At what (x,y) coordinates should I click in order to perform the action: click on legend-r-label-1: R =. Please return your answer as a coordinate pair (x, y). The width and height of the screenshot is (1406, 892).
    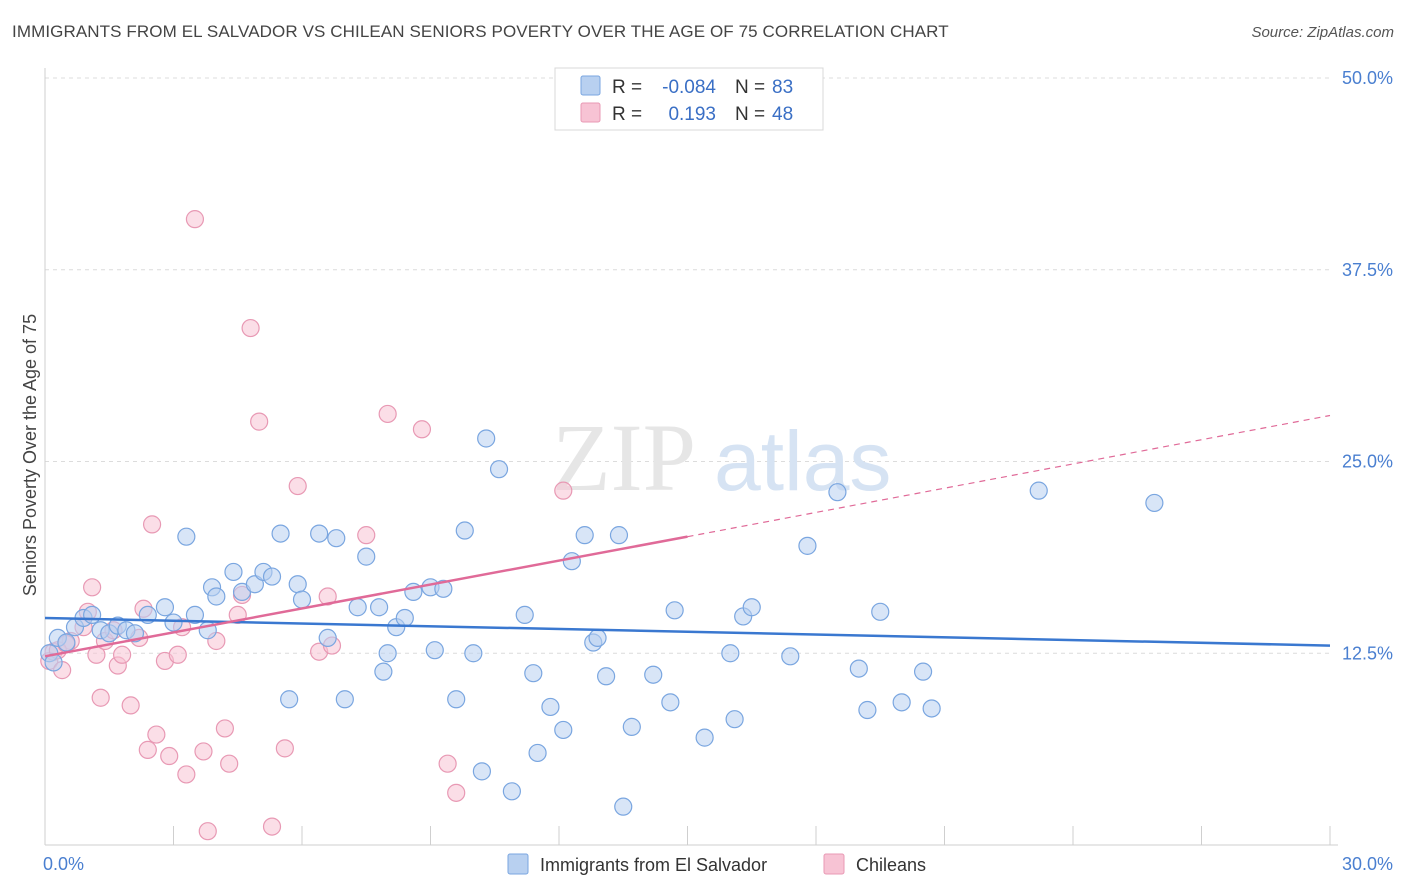
    Looking at the image, I should click on (627, 87).